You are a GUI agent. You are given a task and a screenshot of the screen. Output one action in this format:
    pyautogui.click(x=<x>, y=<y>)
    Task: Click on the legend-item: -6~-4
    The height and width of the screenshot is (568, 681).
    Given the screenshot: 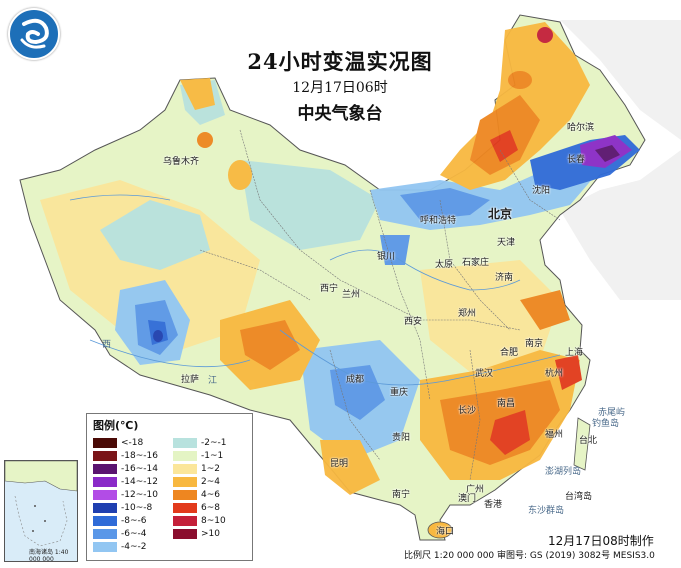 What is the action you would take?
    pyautogui.click(x=125, y=533)
    